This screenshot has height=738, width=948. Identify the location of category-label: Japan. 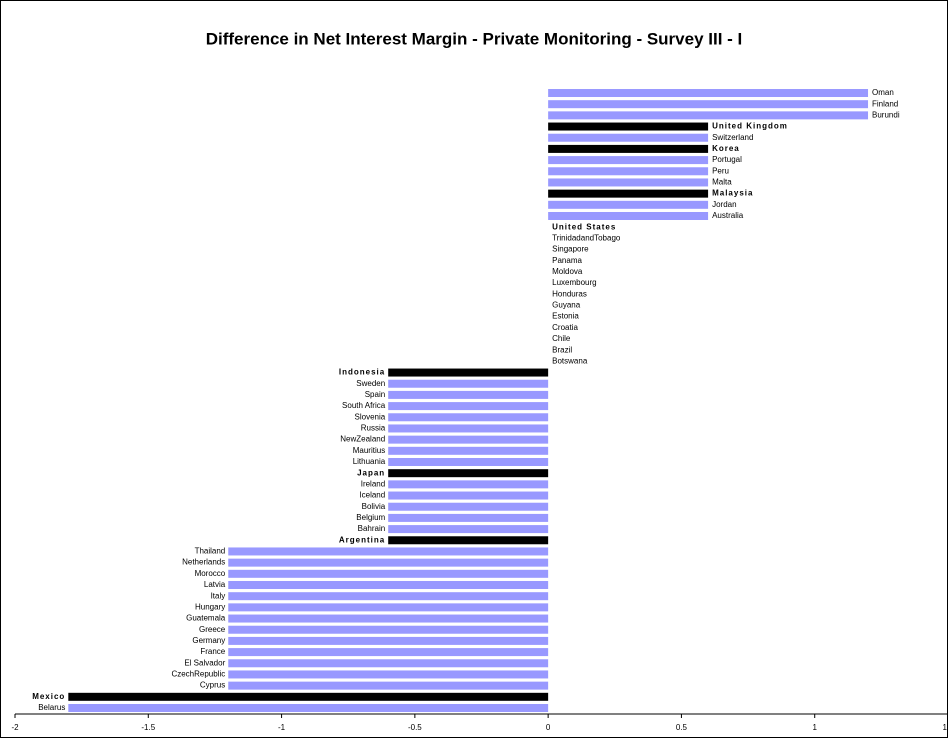
(371, 472).